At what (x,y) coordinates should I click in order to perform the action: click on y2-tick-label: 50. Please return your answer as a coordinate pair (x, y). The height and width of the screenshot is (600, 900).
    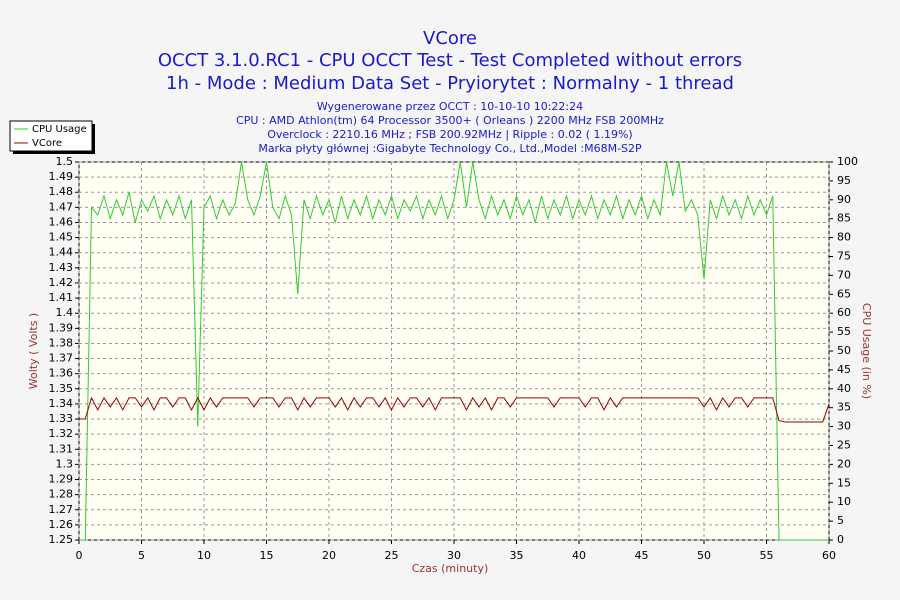
    Looking at the image, I should click on (844, 350).